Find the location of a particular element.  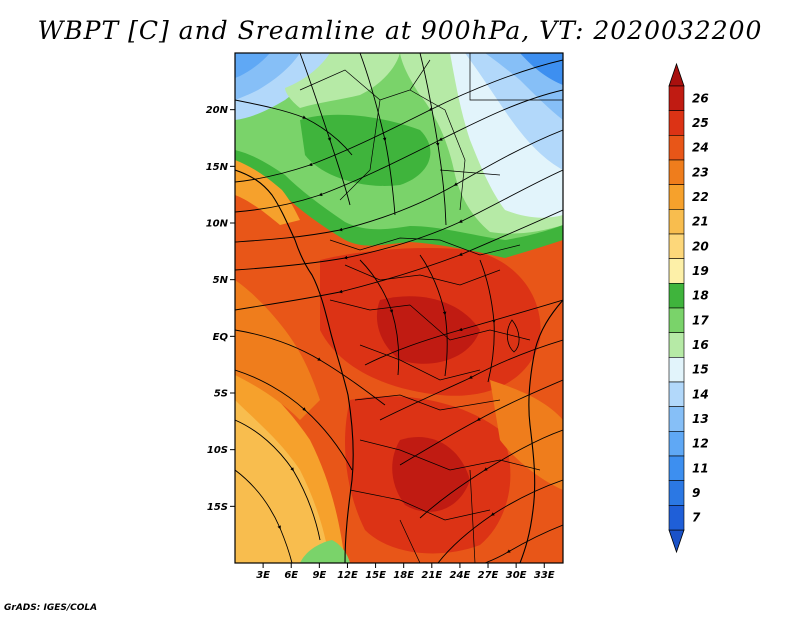

lon-tick-label: 24E is located at coordinates (460, 575).